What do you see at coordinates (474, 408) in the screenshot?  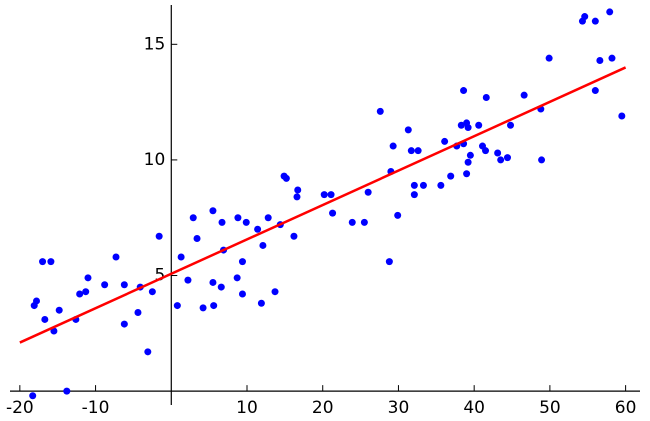 I see `x-tick-label: 40` at bounding box center [474, 408].